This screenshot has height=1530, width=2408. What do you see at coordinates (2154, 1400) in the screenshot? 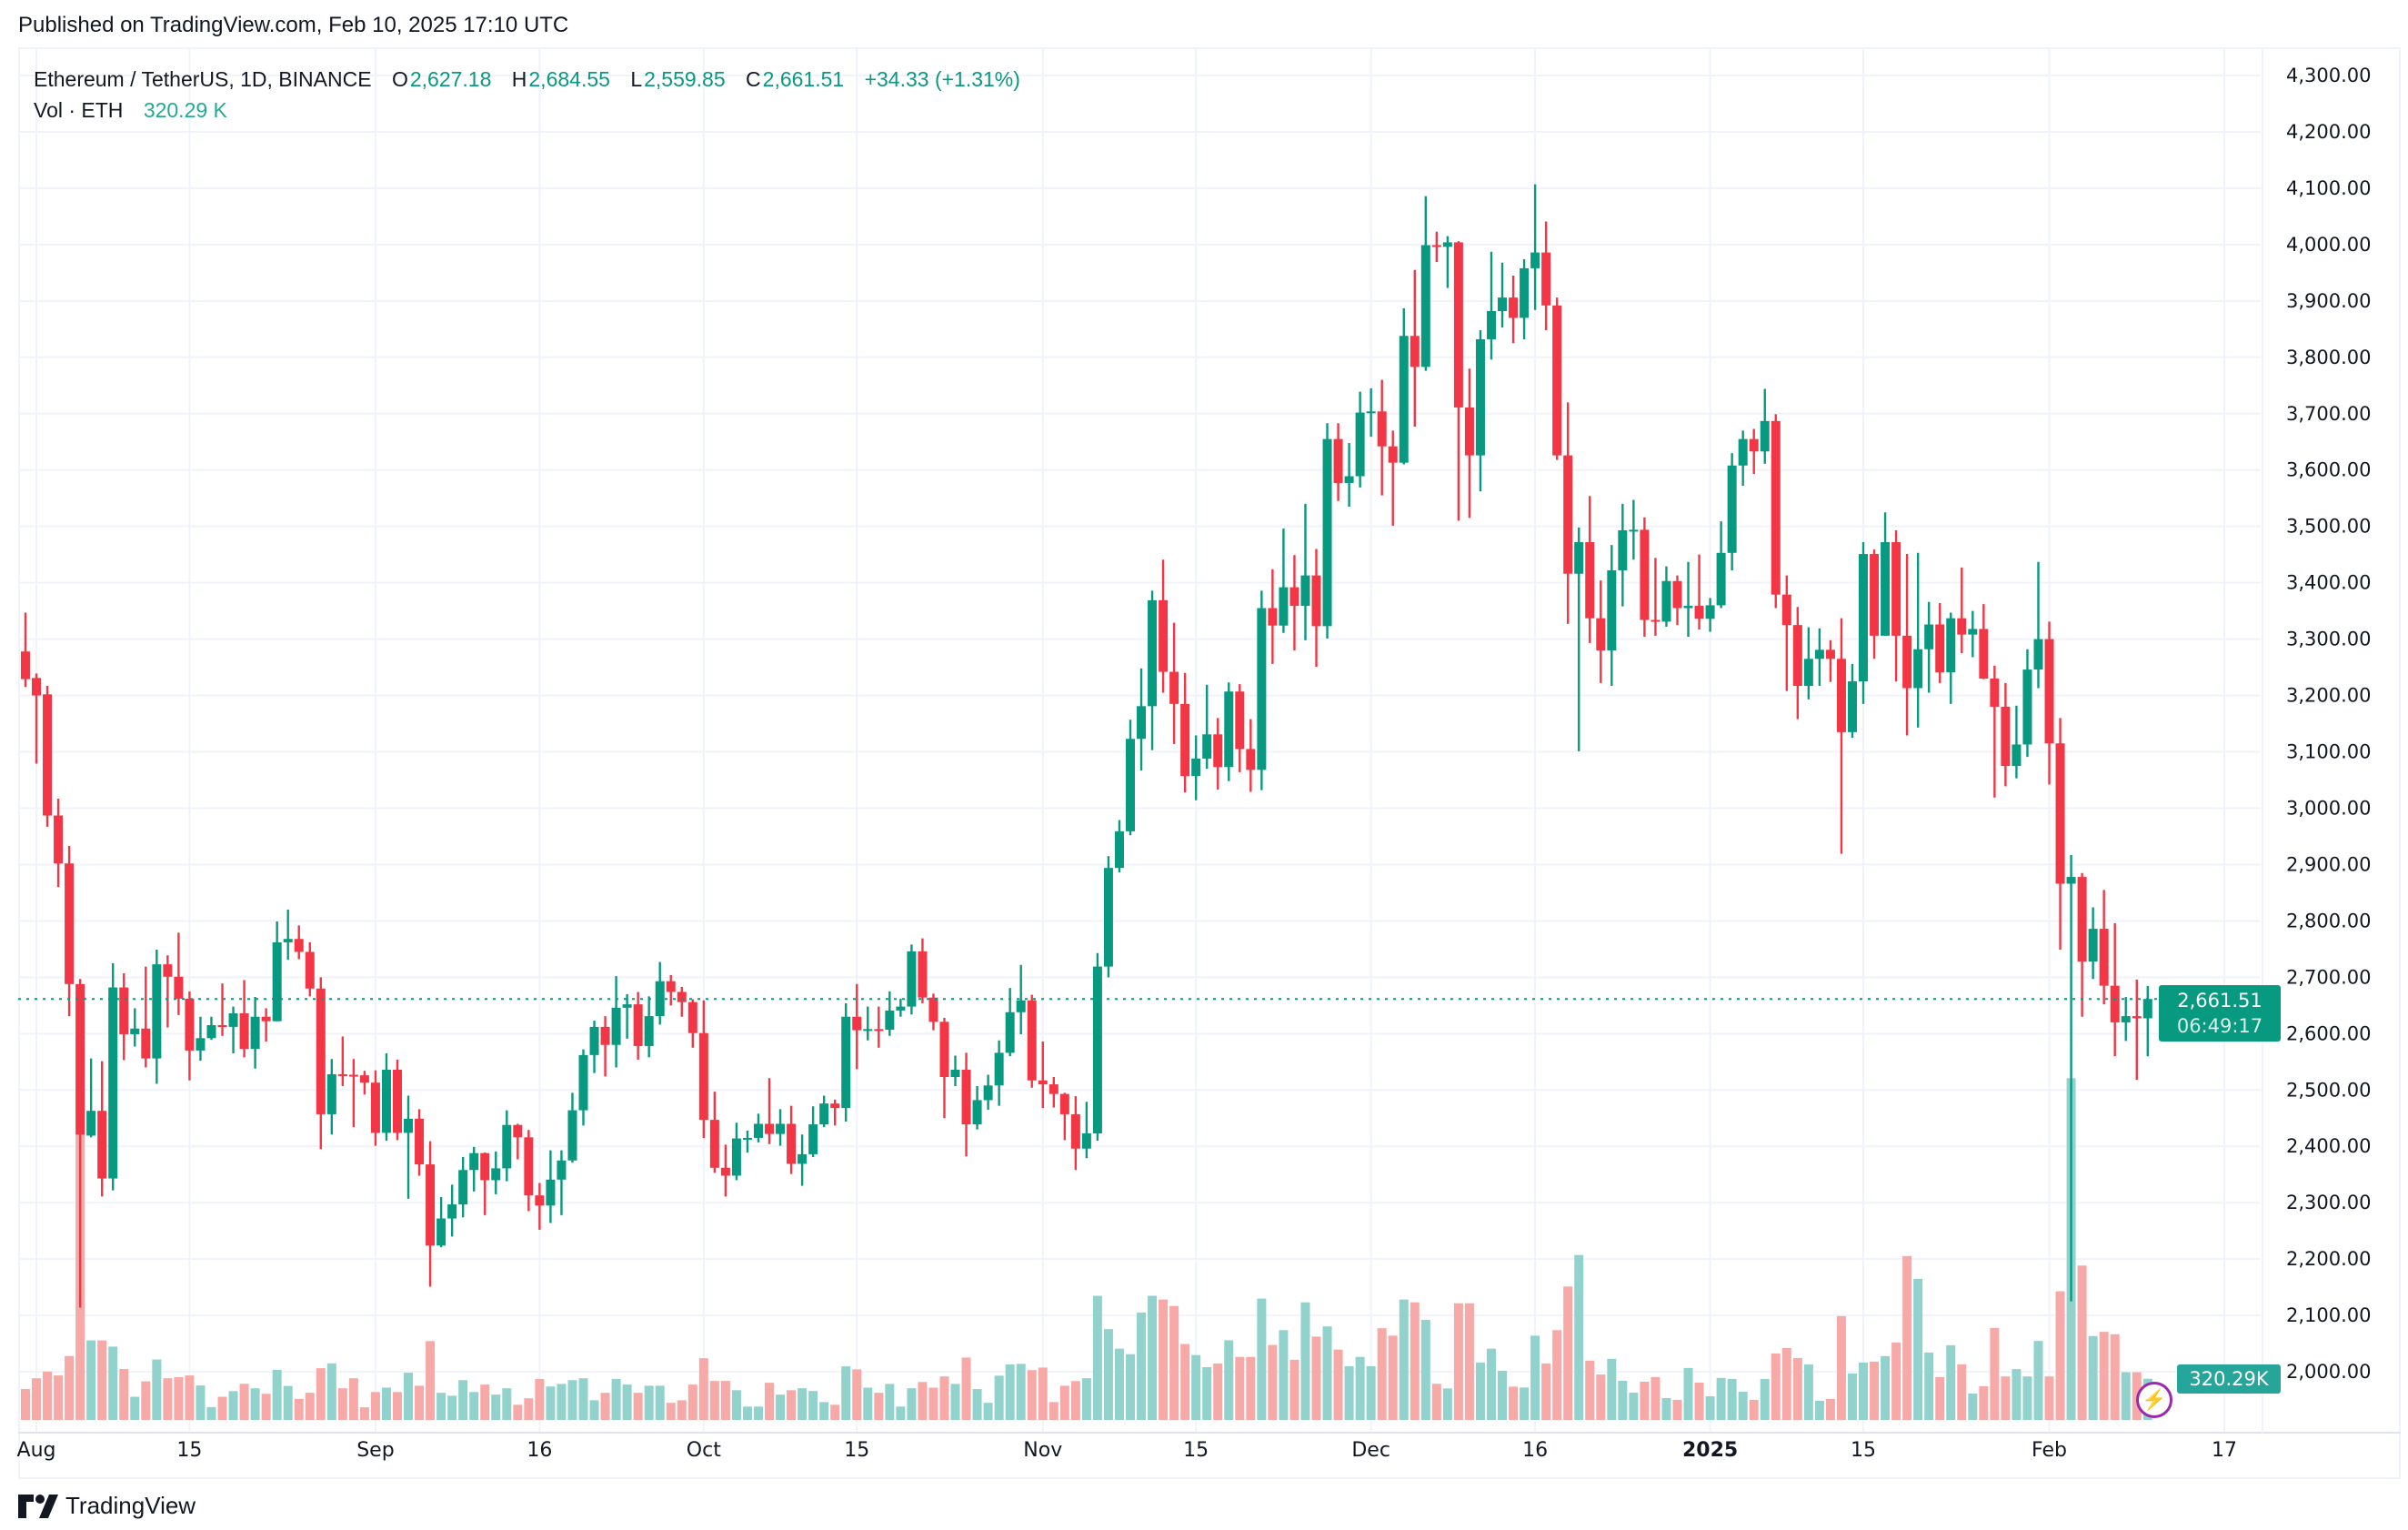
I see `lightning-icon: ⚡` at bounding box center [2154, 1400].